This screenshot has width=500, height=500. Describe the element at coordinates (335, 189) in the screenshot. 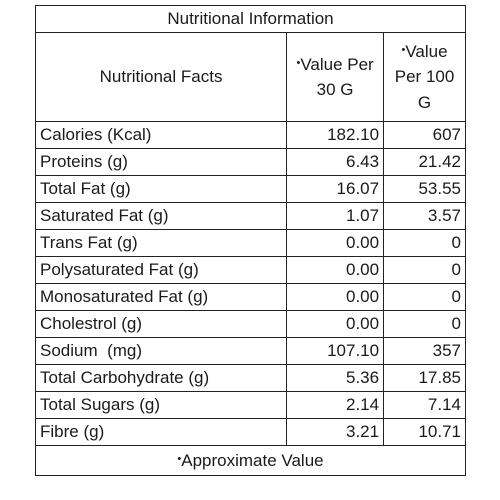

I see `value-per-30g: 16.07` at that location.